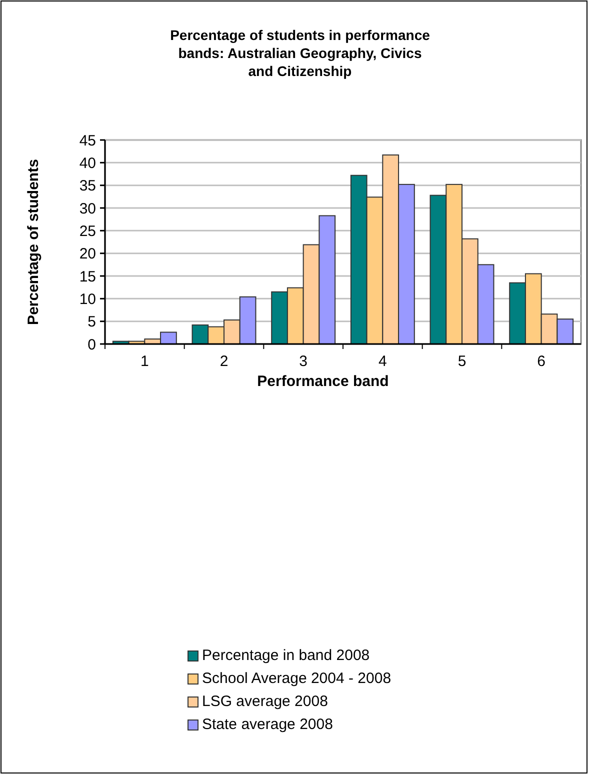 The image size is (590, 775). What do you see at coordinates (87, 141) in the screenshot?
I see `y-tick-label: 45` at bounding box center [87, 141].